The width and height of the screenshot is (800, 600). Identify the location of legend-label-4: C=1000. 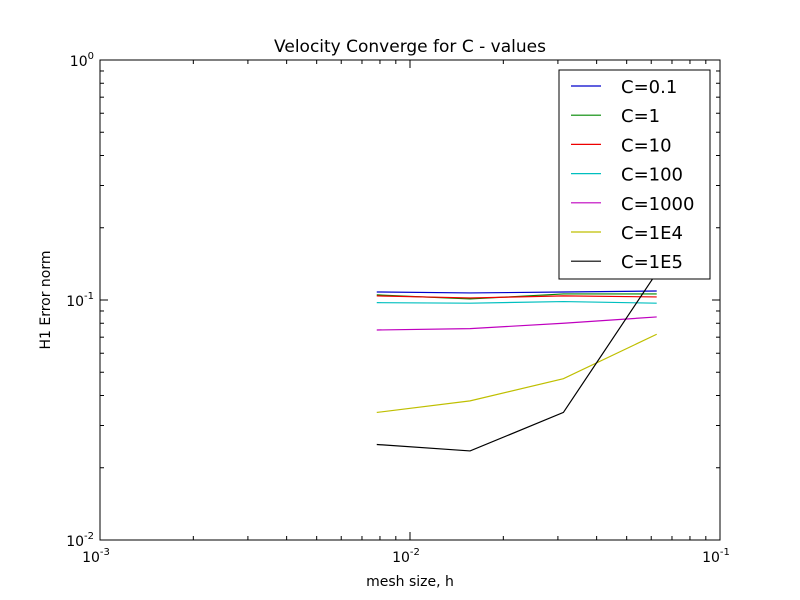
(657, 204).